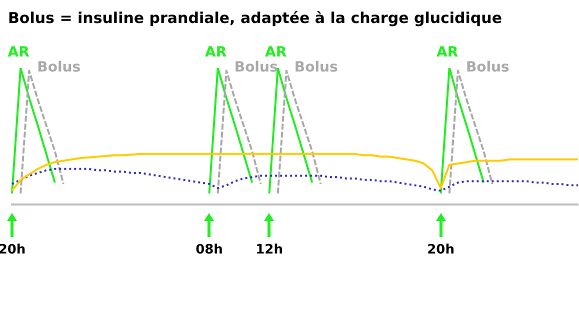 Image resolution: width=579 pixels, height=318 pixels. What do you see at coordinates (216, 52) in the screenshot?
I see `series-label: AR` at bounding box center [216, 52].